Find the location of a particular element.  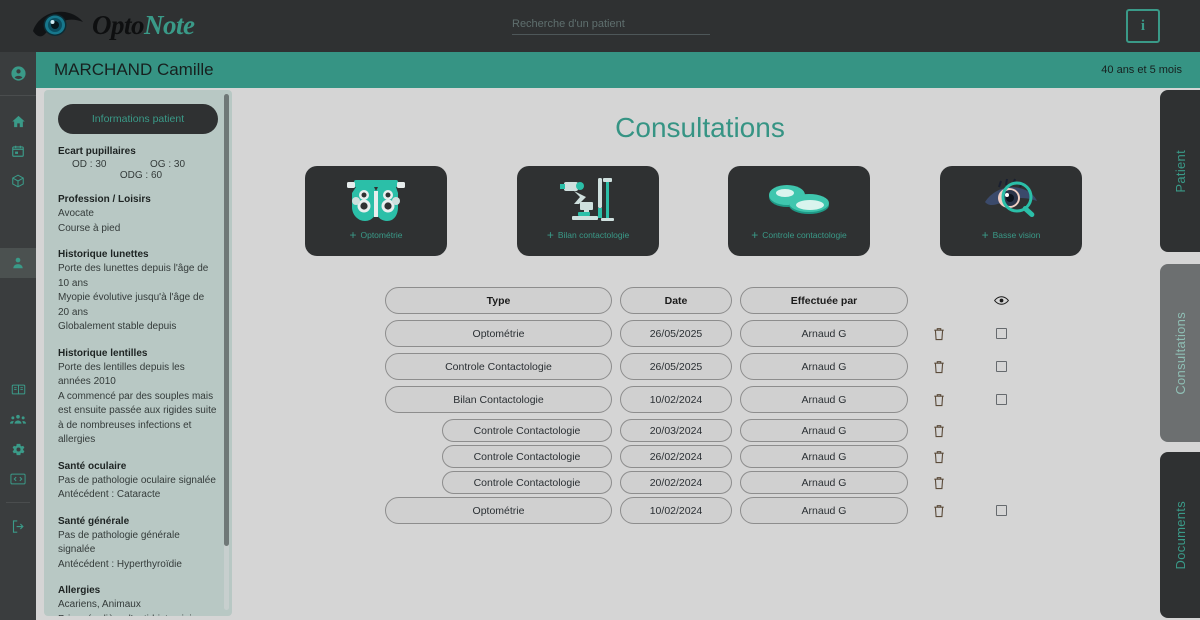

cell-date: 26/02/2024 is located at coordinates (676, 456).